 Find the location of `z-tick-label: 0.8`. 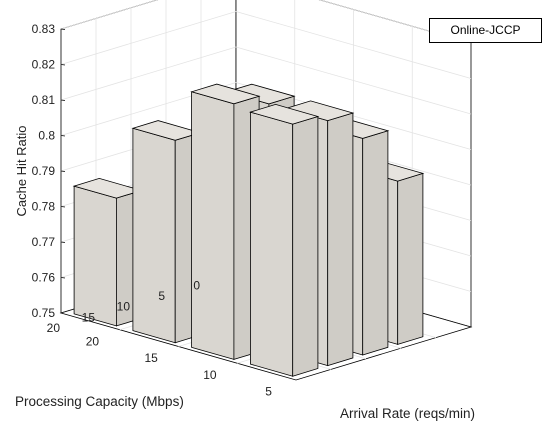

z-tick-label: 0.8 is located at coordinates (46, 136).